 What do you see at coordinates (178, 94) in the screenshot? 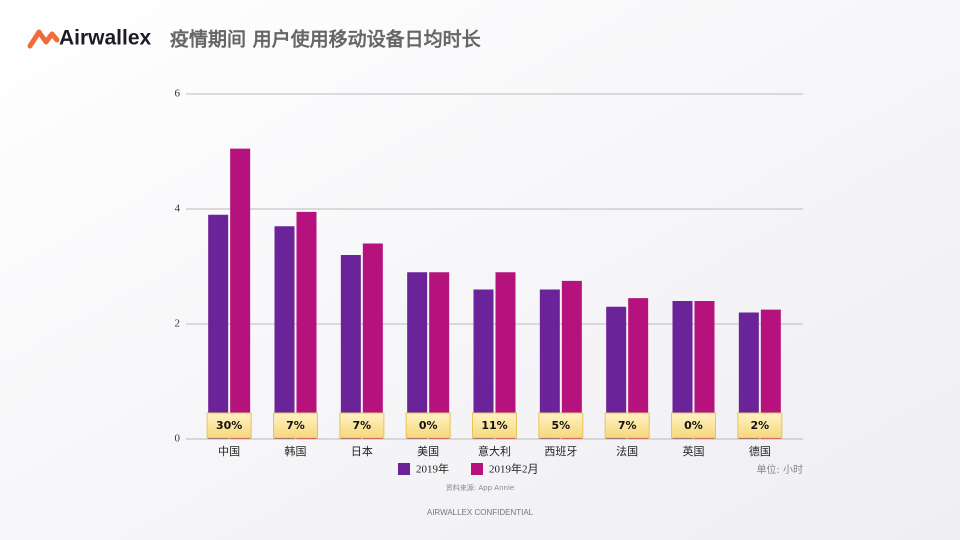
I see `y-tick-label: 6` at bounding box center [178, 94].